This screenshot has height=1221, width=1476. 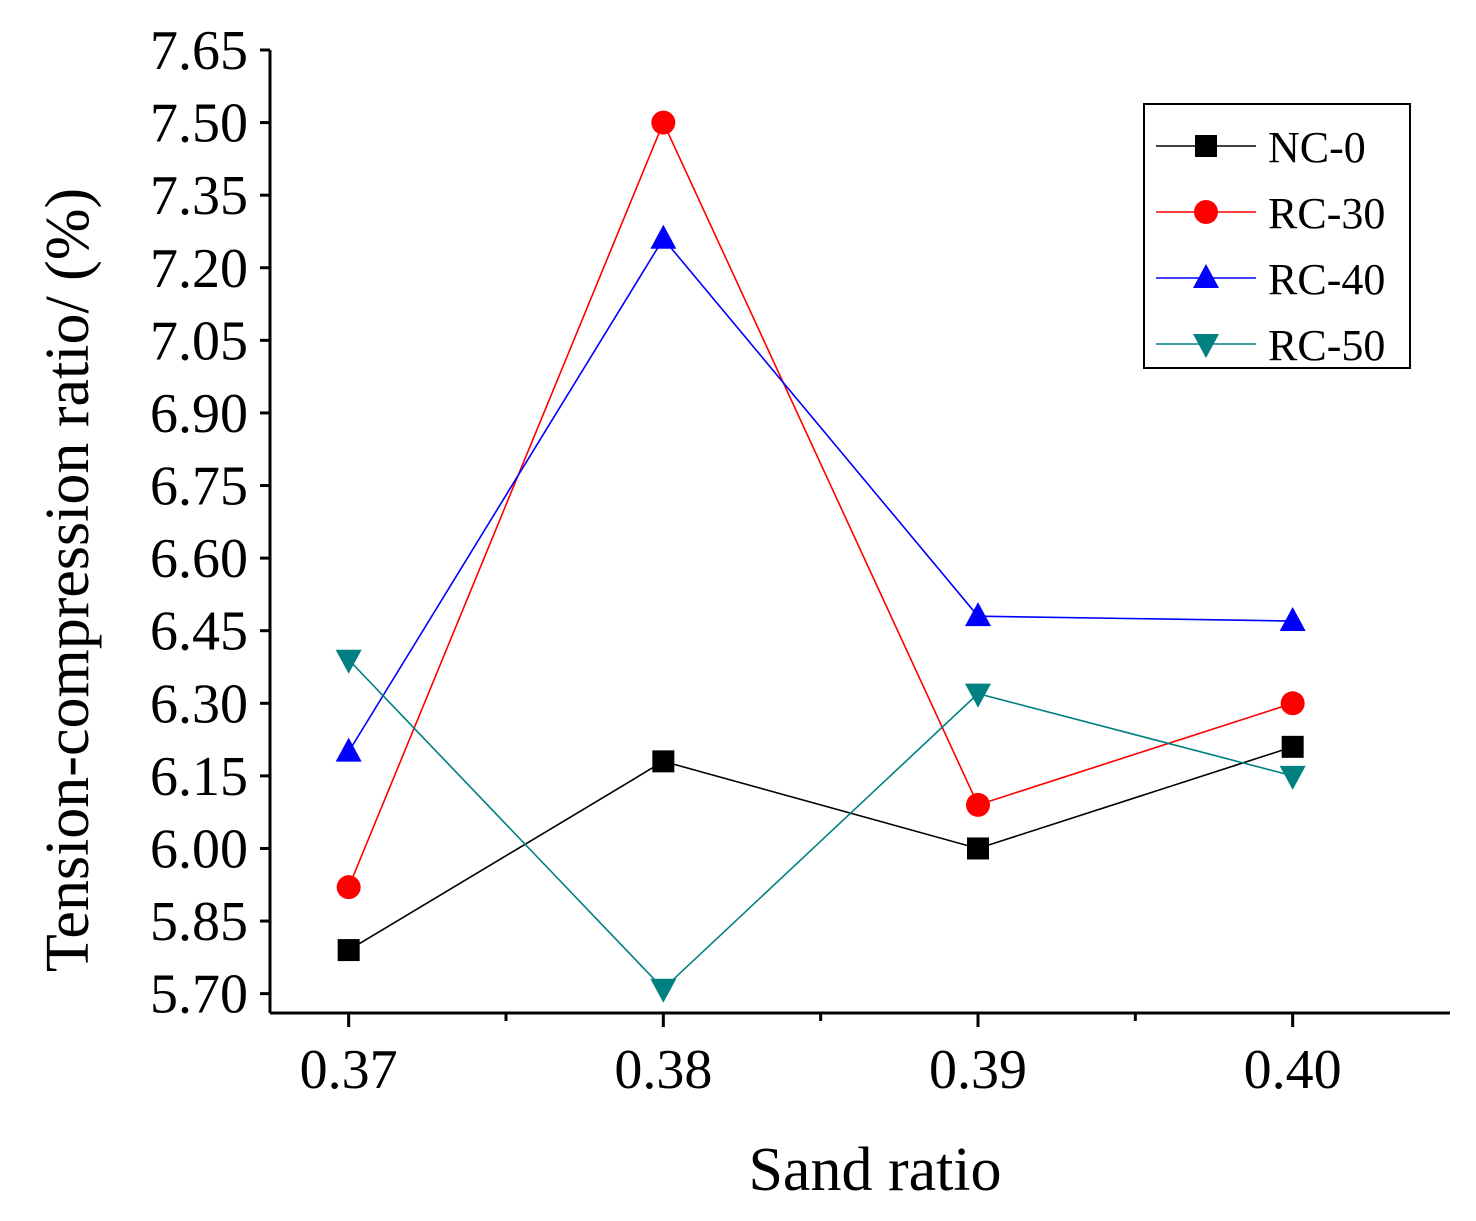 I want to click on y-tick-label: 6.75, so click(x=199, y=487).